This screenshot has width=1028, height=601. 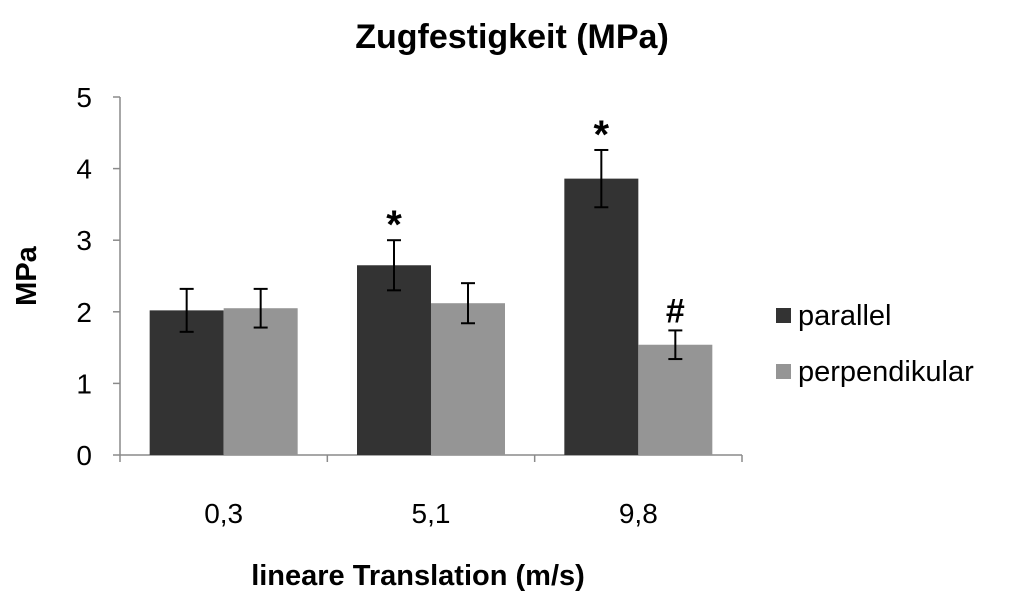 I want to click on x-tick-label: 9,8, so click(x=638, y=513).